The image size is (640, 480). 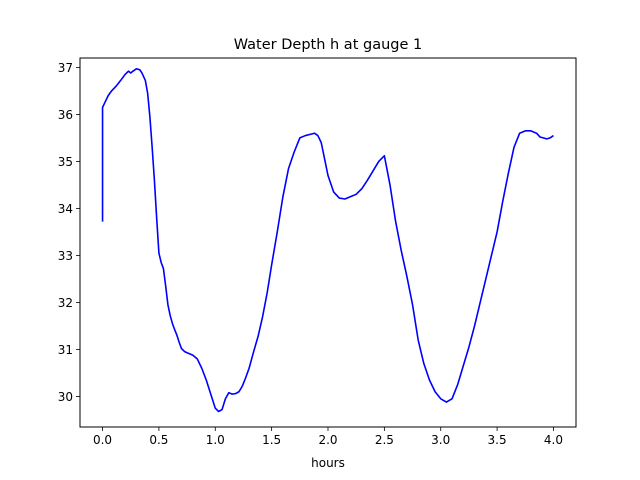 What do you see at coordinates (497, 440) in the screenshot?
I see `x-tick-label: 3.5` at bounding box center [497, 440].